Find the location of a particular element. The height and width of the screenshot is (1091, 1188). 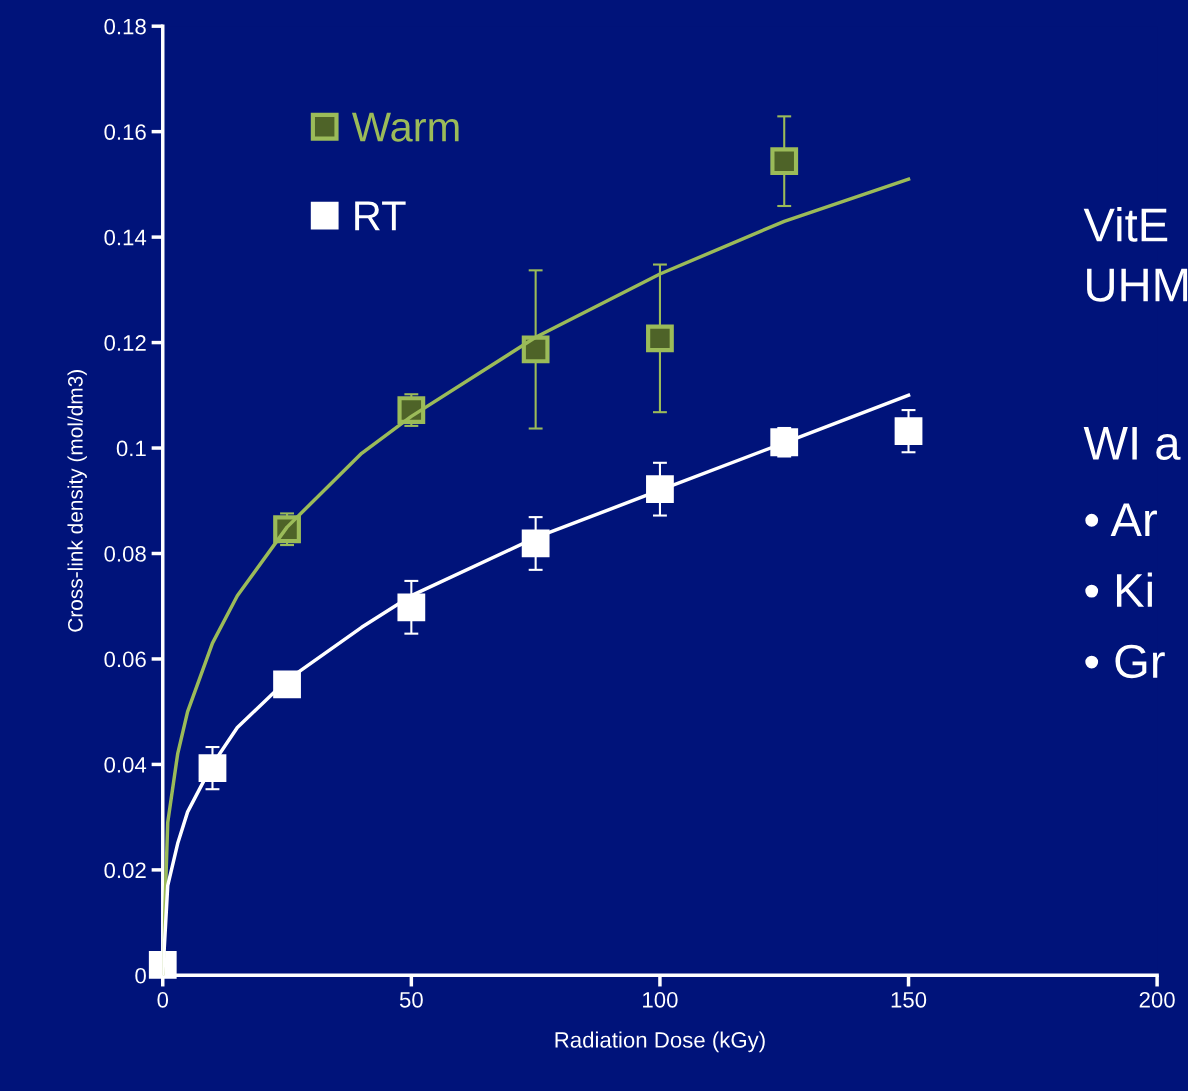

annotation: • Ar is located at coordinates (1121, 519).